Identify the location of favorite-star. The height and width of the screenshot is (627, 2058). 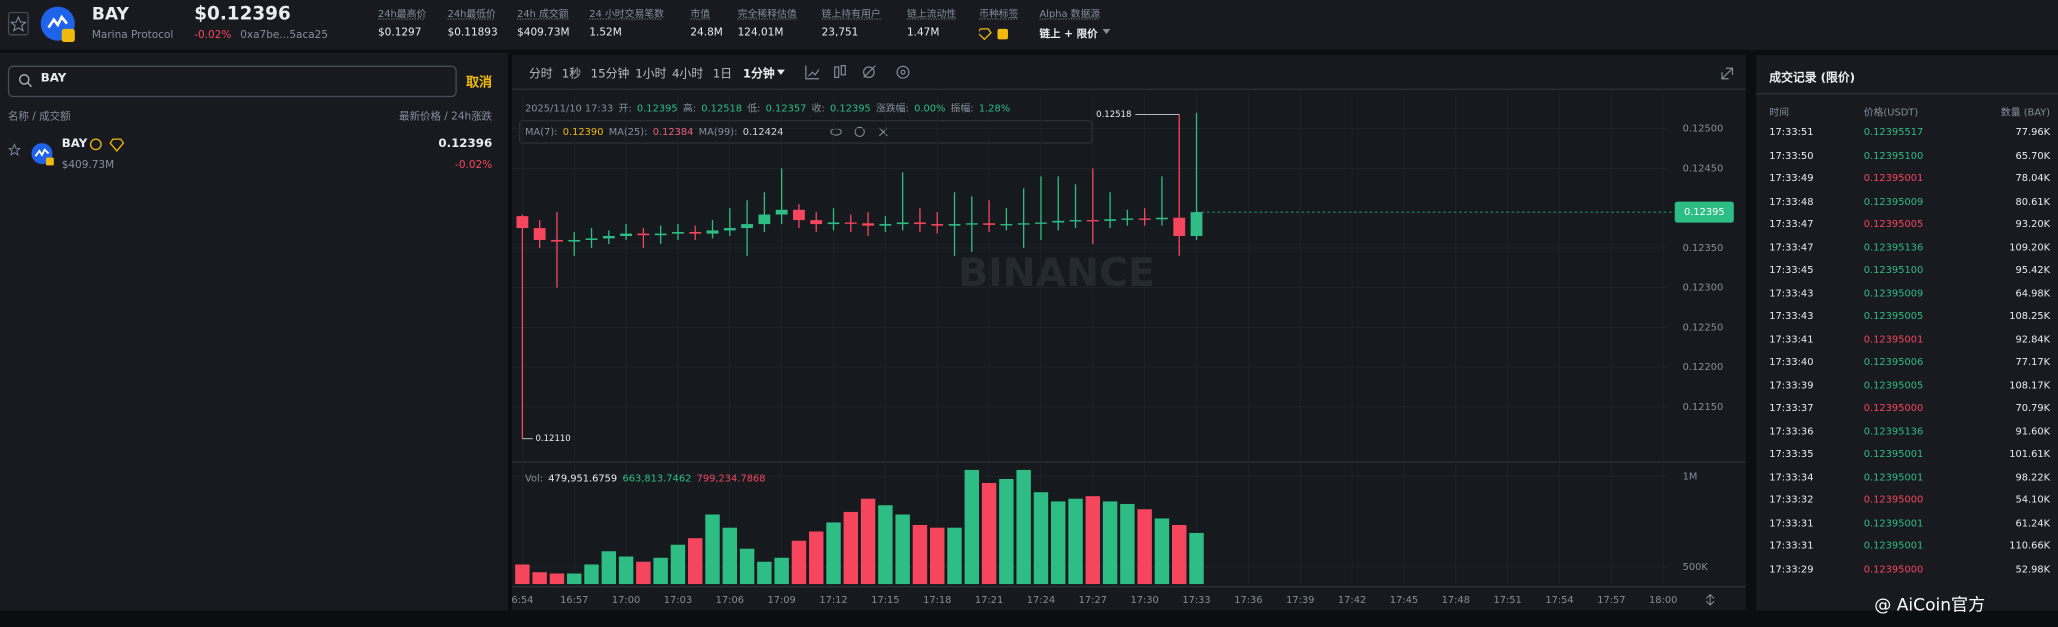
(18, 23).